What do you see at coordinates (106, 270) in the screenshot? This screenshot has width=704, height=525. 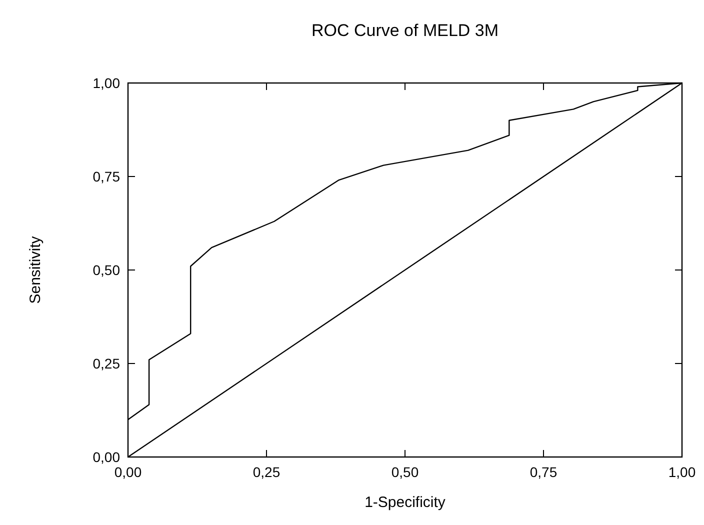 I see `y-tick-label: 0,50` at bounding box center [106, 270].